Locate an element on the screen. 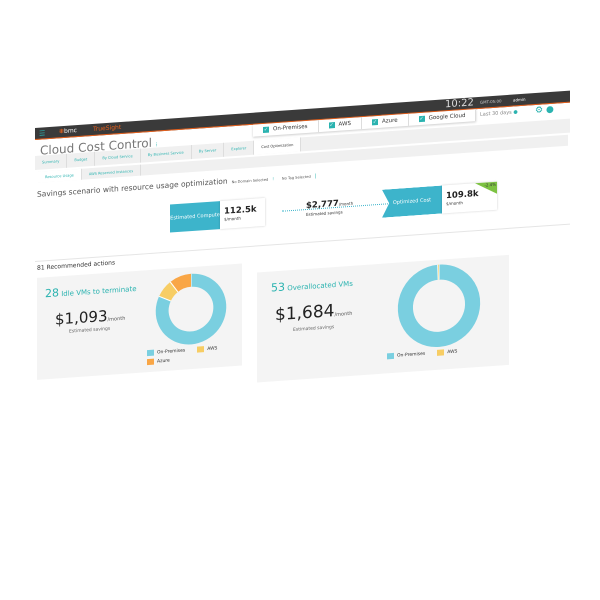 The height and width of the screenshot is (600, 600). legend-item: Azure is located at coordinates (158, 362).